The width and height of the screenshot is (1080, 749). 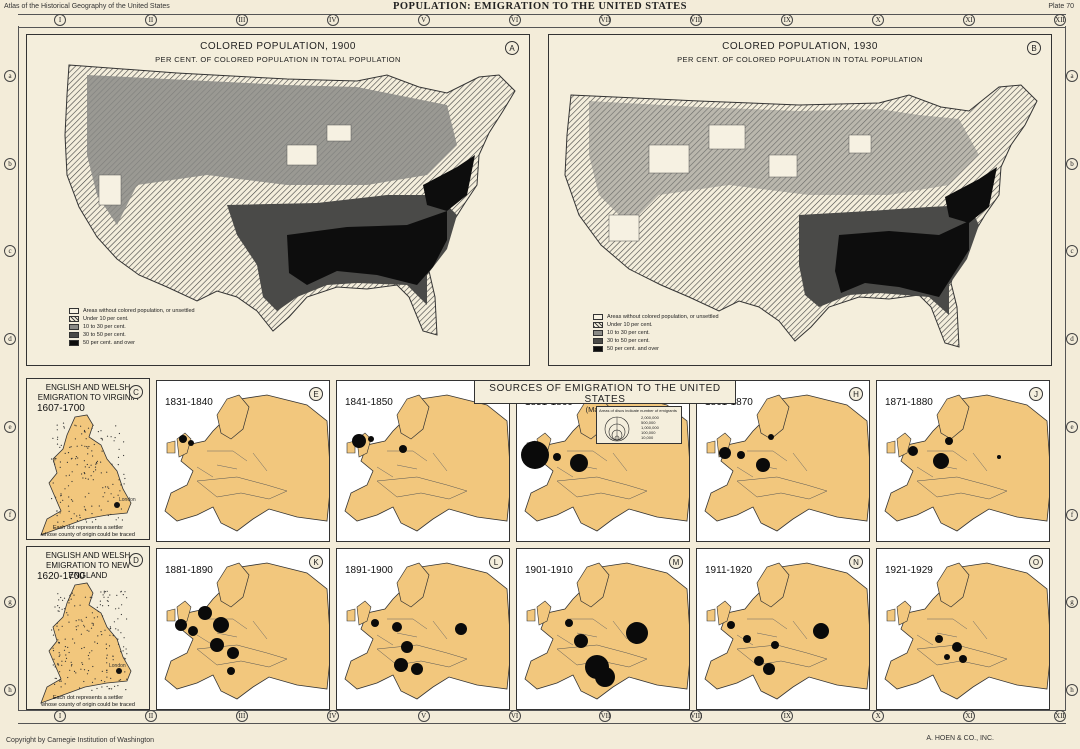 What do you see at coordinates (88, 555) in the screenshot?
I see `map-d-title-1: ENGLISH AND WELSH` at bounding box center [88, 555].